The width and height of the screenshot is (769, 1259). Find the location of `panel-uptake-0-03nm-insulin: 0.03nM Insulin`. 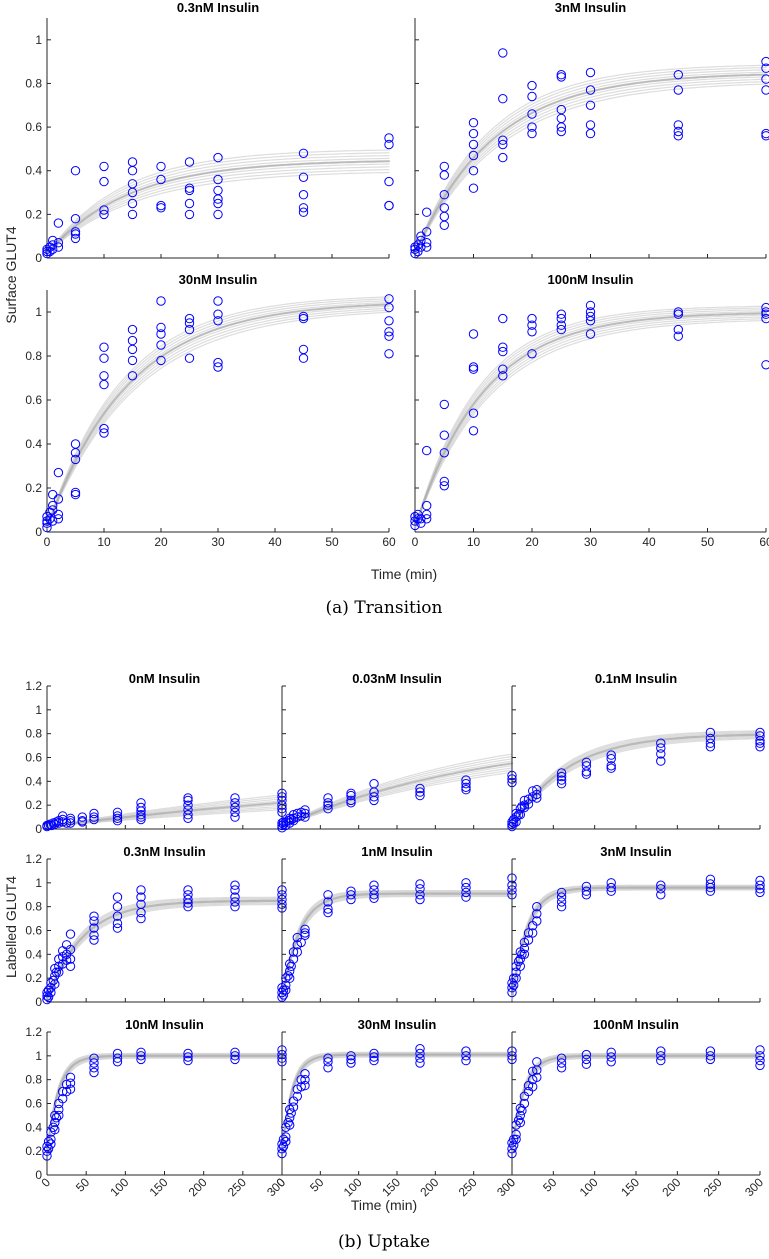

panel-uptake-0-03nm-insulin: 0.03nM Insulin is located at coordinates (397, 752).